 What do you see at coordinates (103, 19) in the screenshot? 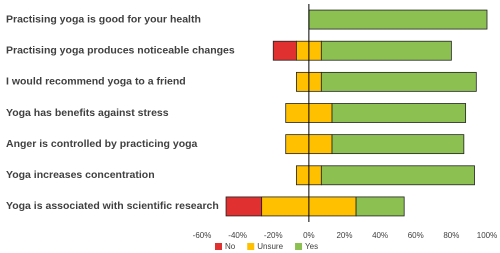
I see `category-label: Practising yoga is good for your health` at bounding box center [103, 19].